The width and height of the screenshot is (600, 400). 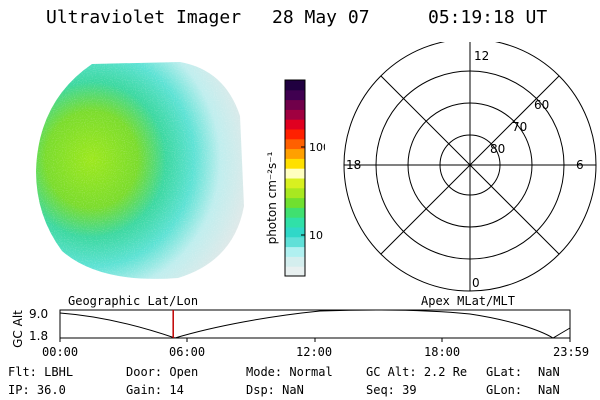 I want to click on mlat-label-70: 70, so click(x=519, y=127).